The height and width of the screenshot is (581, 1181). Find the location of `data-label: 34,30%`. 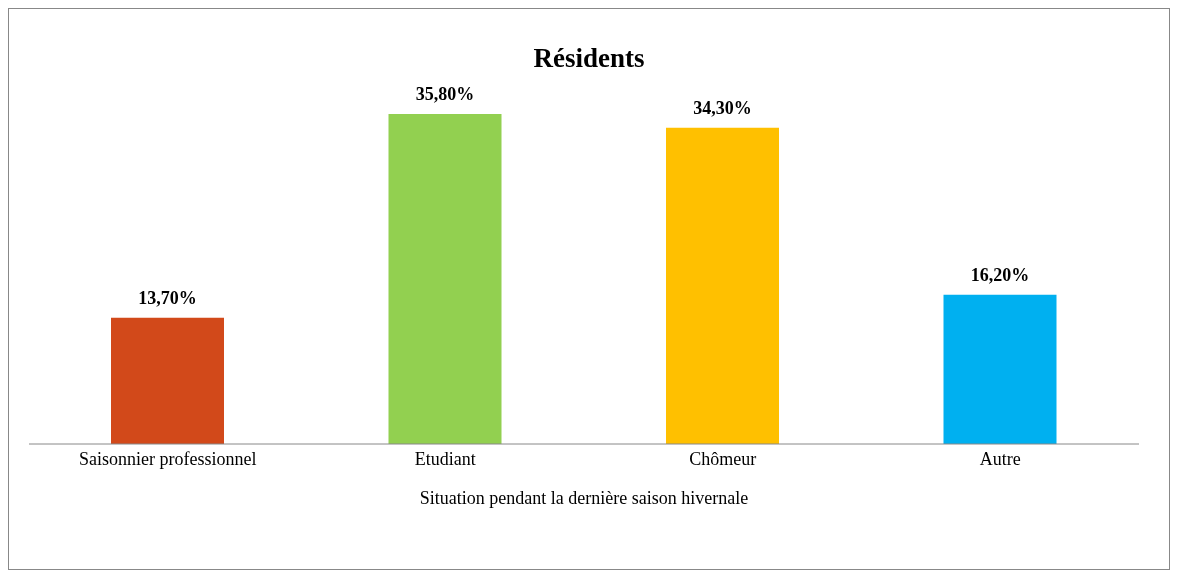

data-label: 34,30% is located at coordinates (722, 107).